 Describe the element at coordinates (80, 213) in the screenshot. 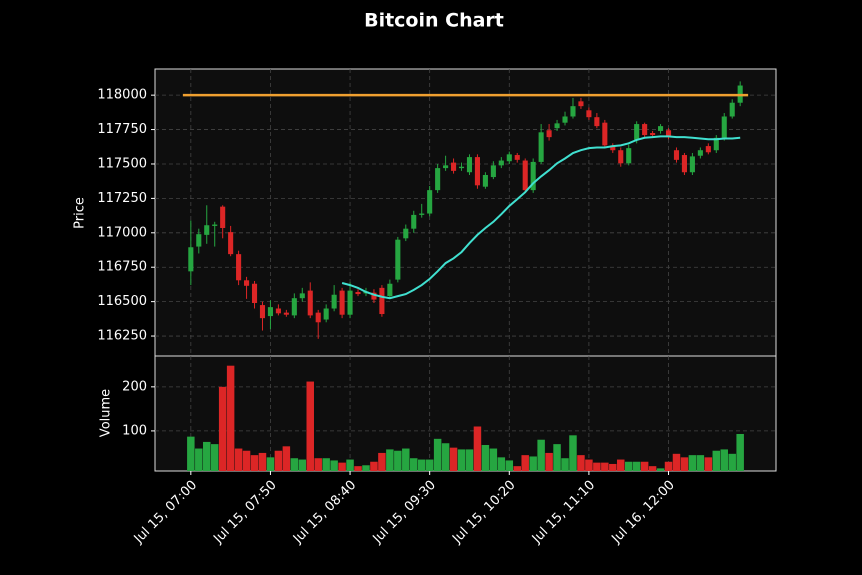

I see `y-axis-label: Price` at that location.